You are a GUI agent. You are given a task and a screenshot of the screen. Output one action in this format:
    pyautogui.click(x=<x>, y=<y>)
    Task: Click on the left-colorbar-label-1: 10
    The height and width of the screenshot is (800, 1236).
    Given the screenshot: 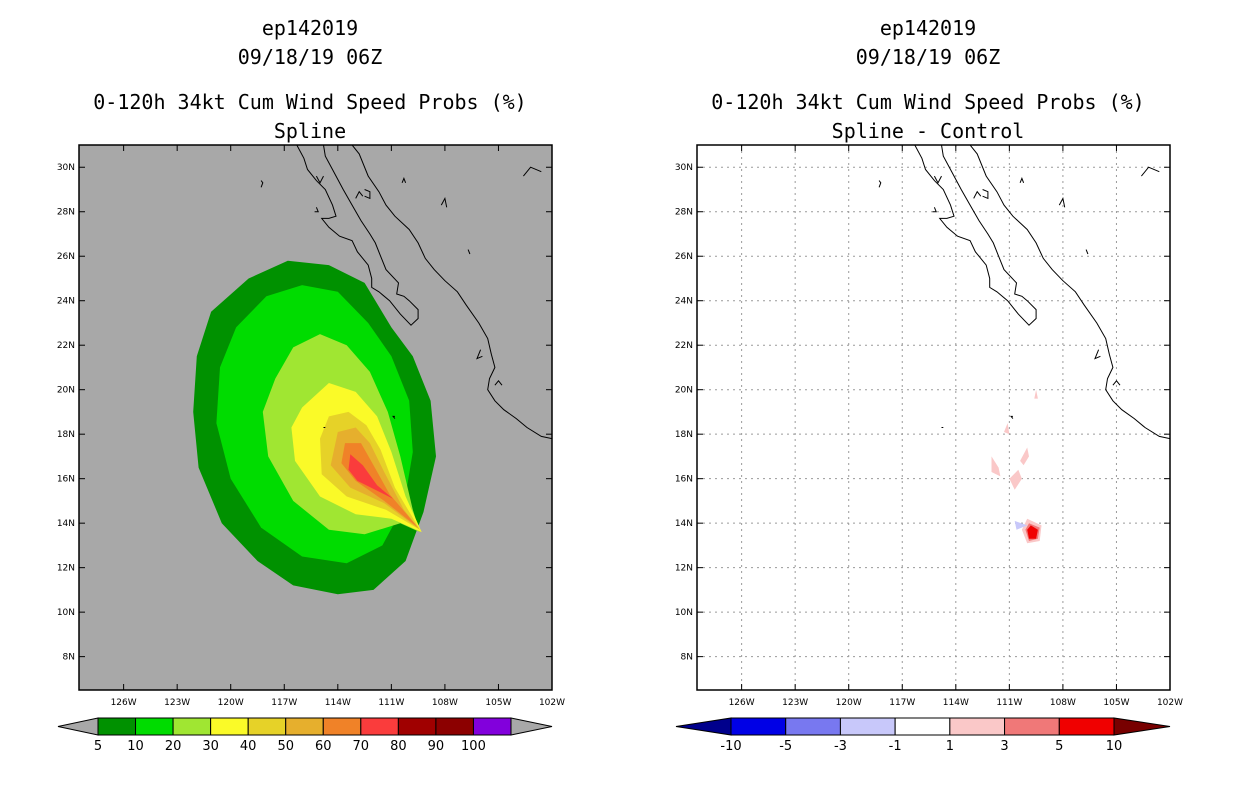 What is the action you would take?
    pyautogui.click(x=135, y=746)
    